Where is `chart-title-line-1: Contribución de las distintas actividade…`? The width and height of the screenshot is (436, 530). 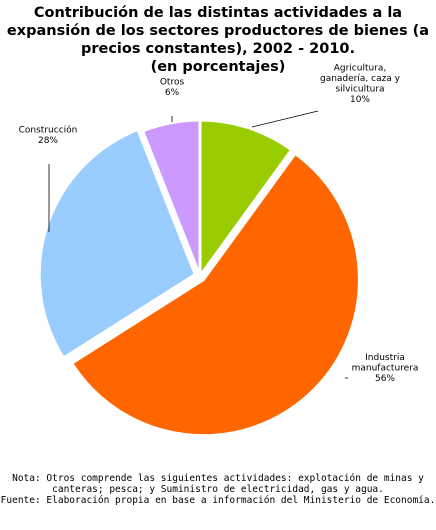 chart-title-line-1: Contribución de las distintas actividade… is located at coordinates (218, 13).